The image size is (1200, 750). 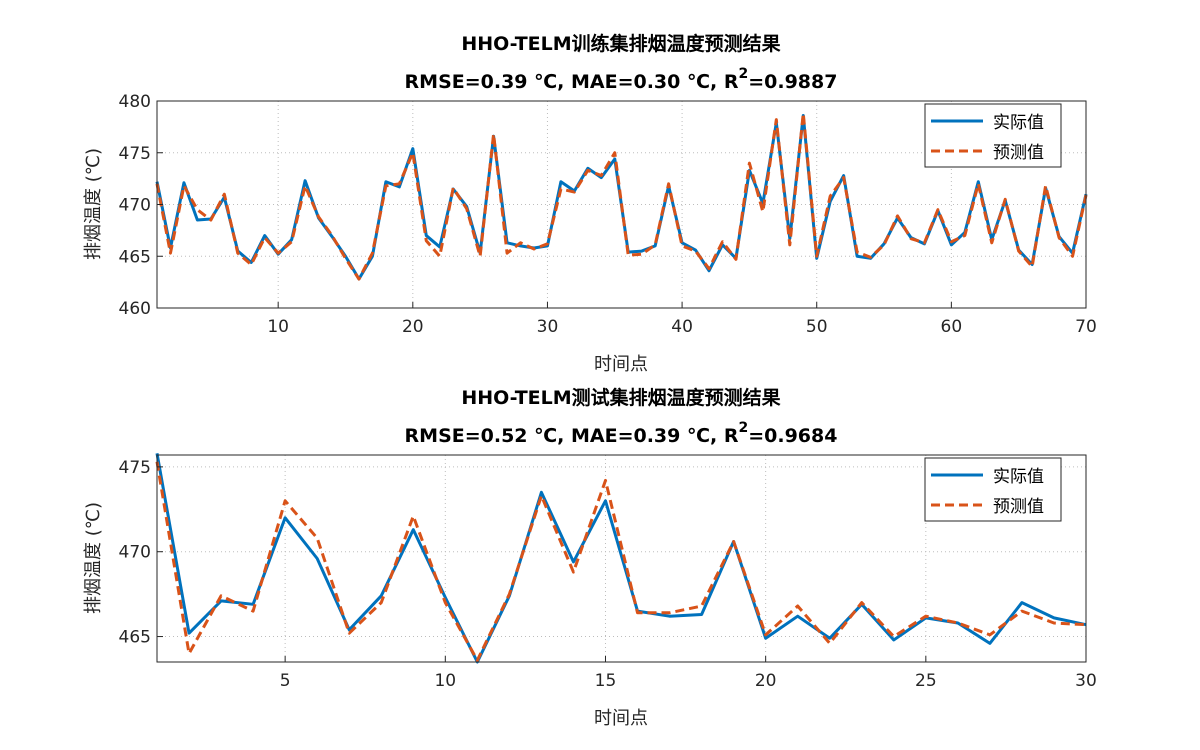 I want to click on chart-subtitle: RMSE=0.52 ℃, MAE=0.39 ℃, R2=0.9684, so click(x=621, y=433).